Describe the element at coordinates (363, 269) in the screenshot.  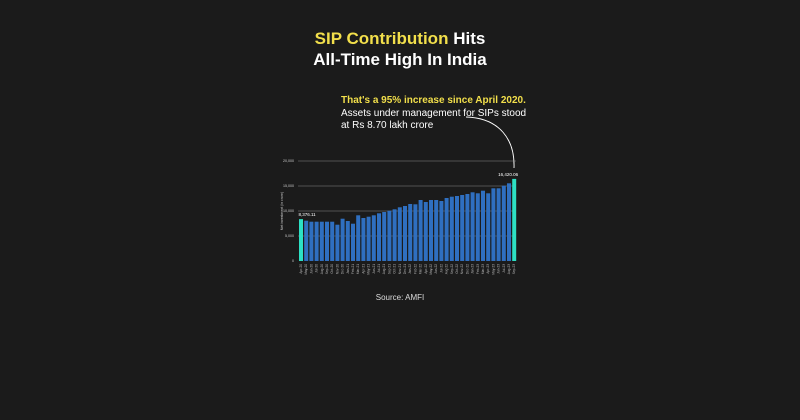
I see `x-tick-label: Apr-21` at that location.